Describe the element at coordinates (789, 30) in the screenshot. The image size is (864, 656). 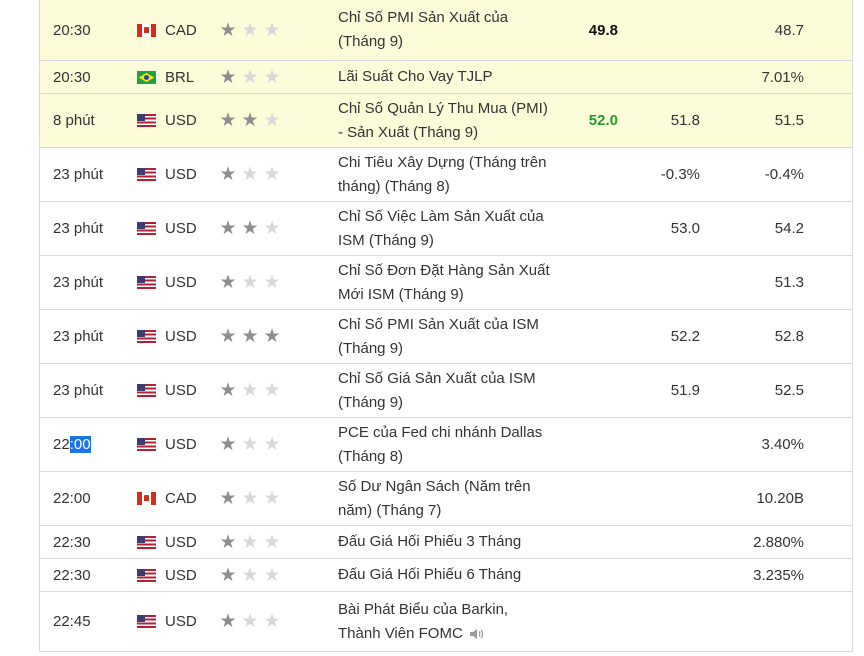
I see `previous-value: 48.7` at that location.